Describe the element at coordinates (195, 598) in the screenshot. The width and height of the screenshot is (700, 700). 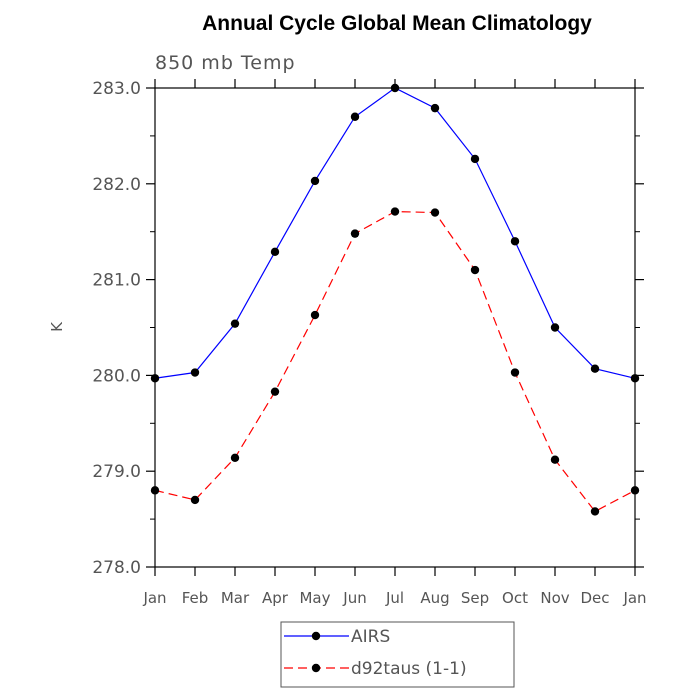
I see `x-tick-label: Feb` at that location.